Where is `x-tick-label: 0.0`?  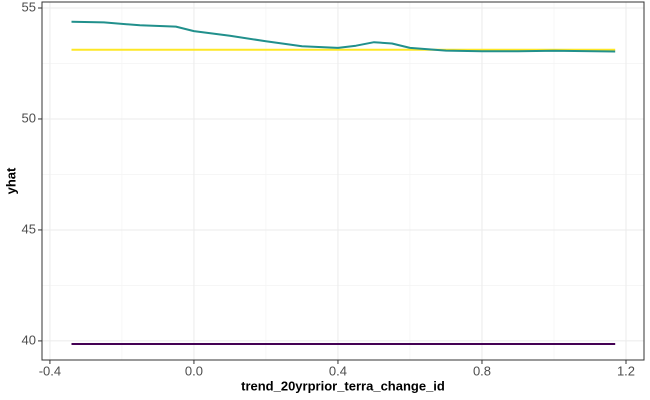 x-tick-label: 0.0 is located at coordinates (194, 370).